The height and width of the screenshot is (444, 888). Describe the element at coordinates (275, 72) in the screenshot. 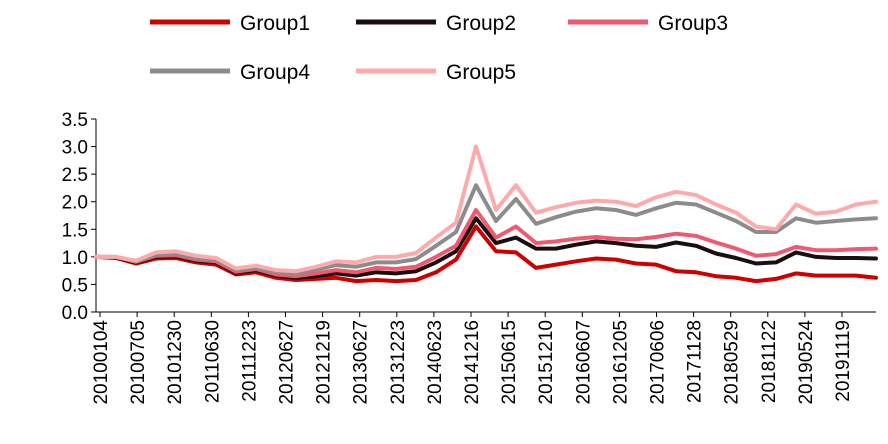

I see `legend-label-group4: Group4` at that location.